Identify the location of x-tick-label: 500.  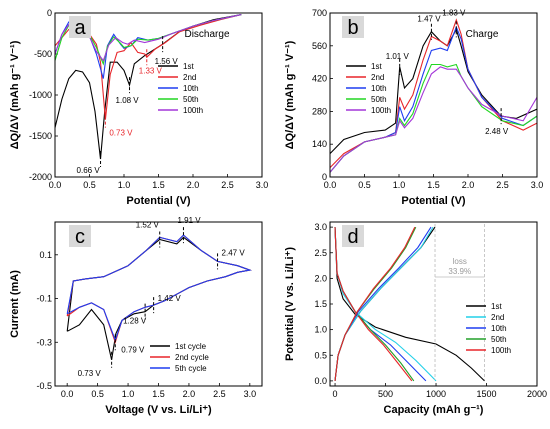
(385, 394).